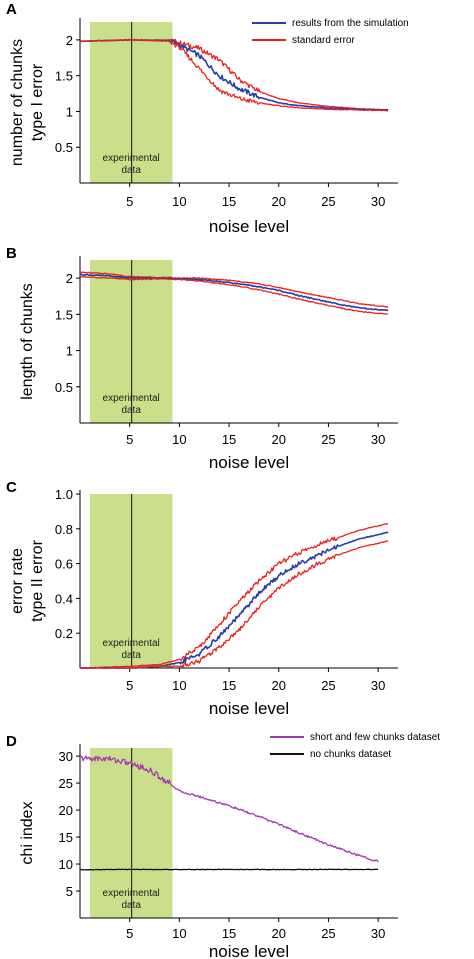 The image size is (474, 959). What do you see at coordinates (17, 581) in the screenshot?
I see `y-axis-label: error rate` at bounding box center [17, 581].